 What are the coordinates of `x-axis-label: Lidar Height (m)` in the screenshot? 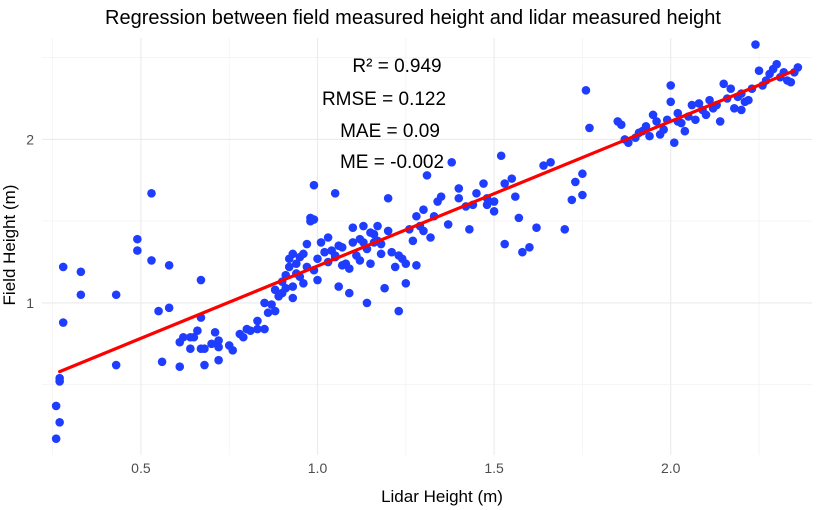 It's located at (442, 496).